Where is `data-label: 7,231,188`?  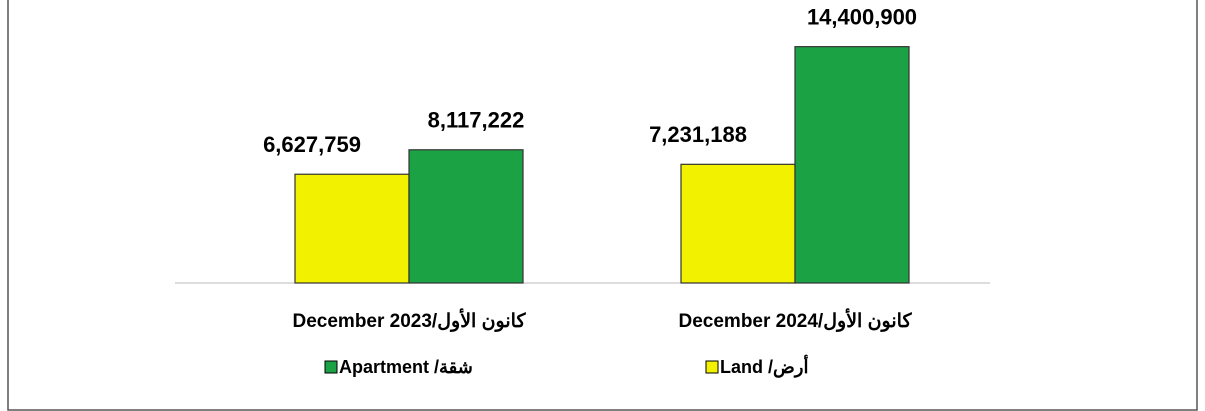
data-label: 7,231,188 is located at coordinates (698, 134).